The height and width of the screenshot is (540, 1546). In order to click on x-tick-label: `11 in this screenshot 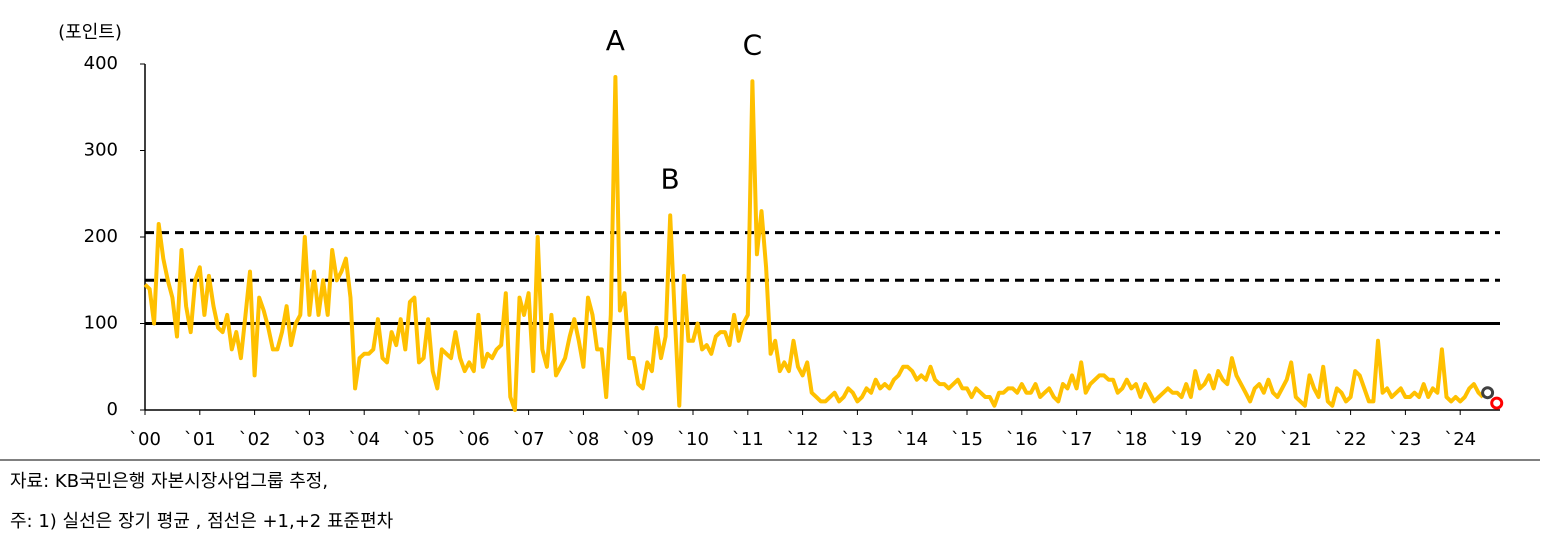, I will do `click(748, 439)`.